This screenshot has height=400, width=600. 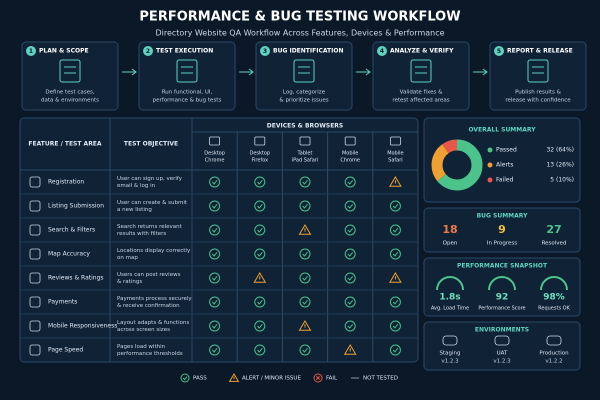 I want to click on step-box, so click(x=187, y=76).